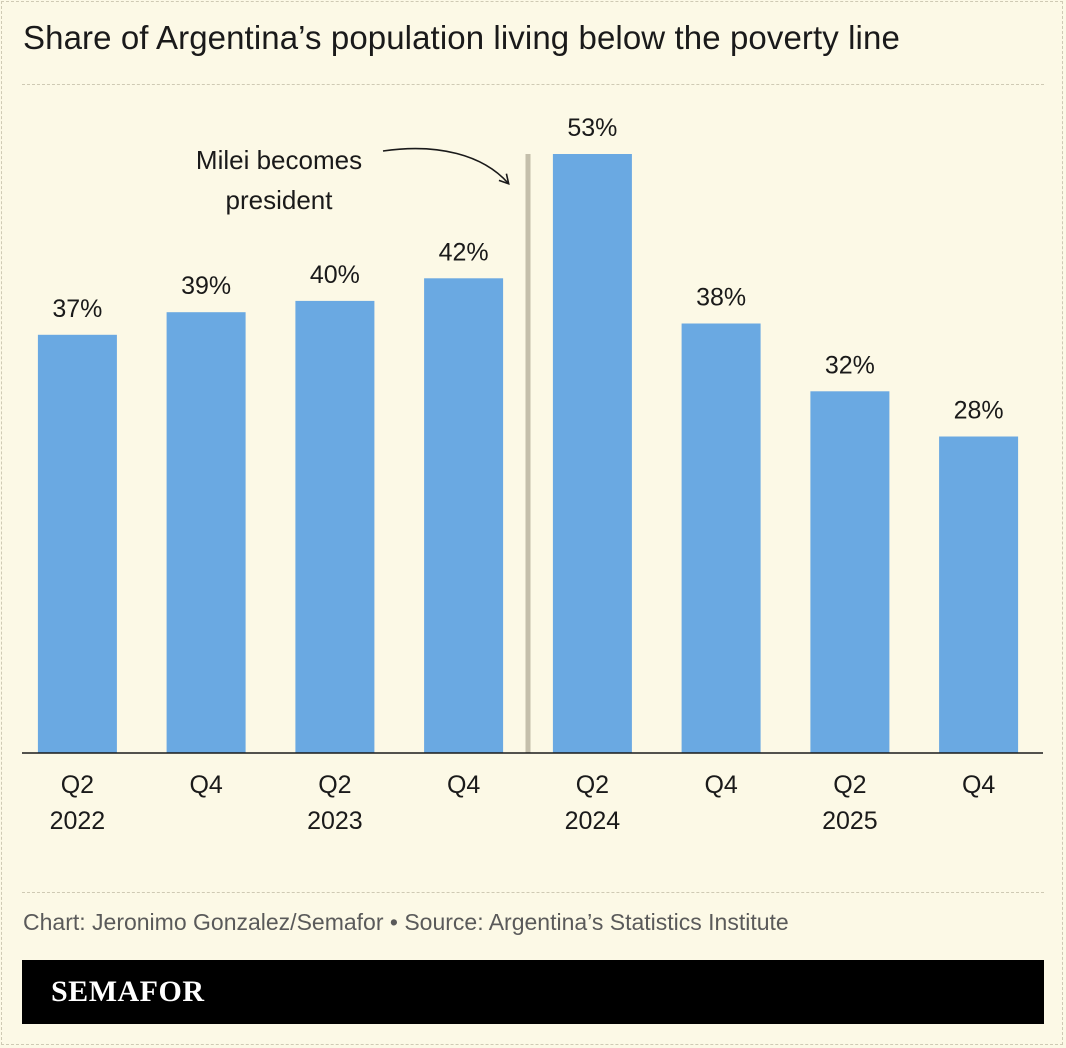  I want to click on x-tick-quarter-1: Q4, so click(205, 785).